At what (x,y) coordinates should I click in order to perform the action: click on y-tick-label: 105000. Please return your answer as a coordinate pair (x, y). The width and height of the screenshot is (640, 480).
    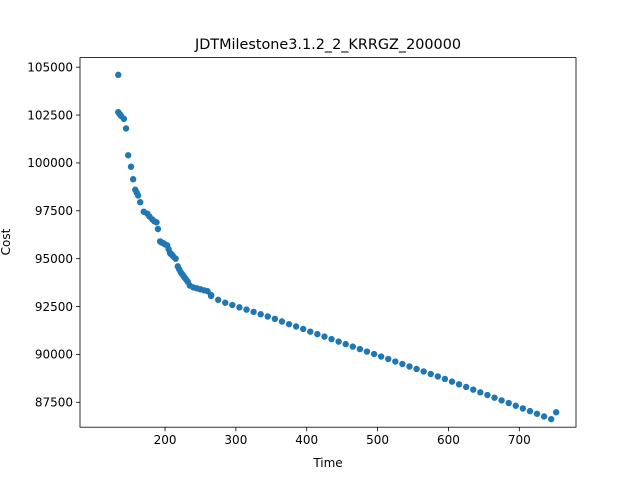
    Looking at the image, I should click on (50, 67).